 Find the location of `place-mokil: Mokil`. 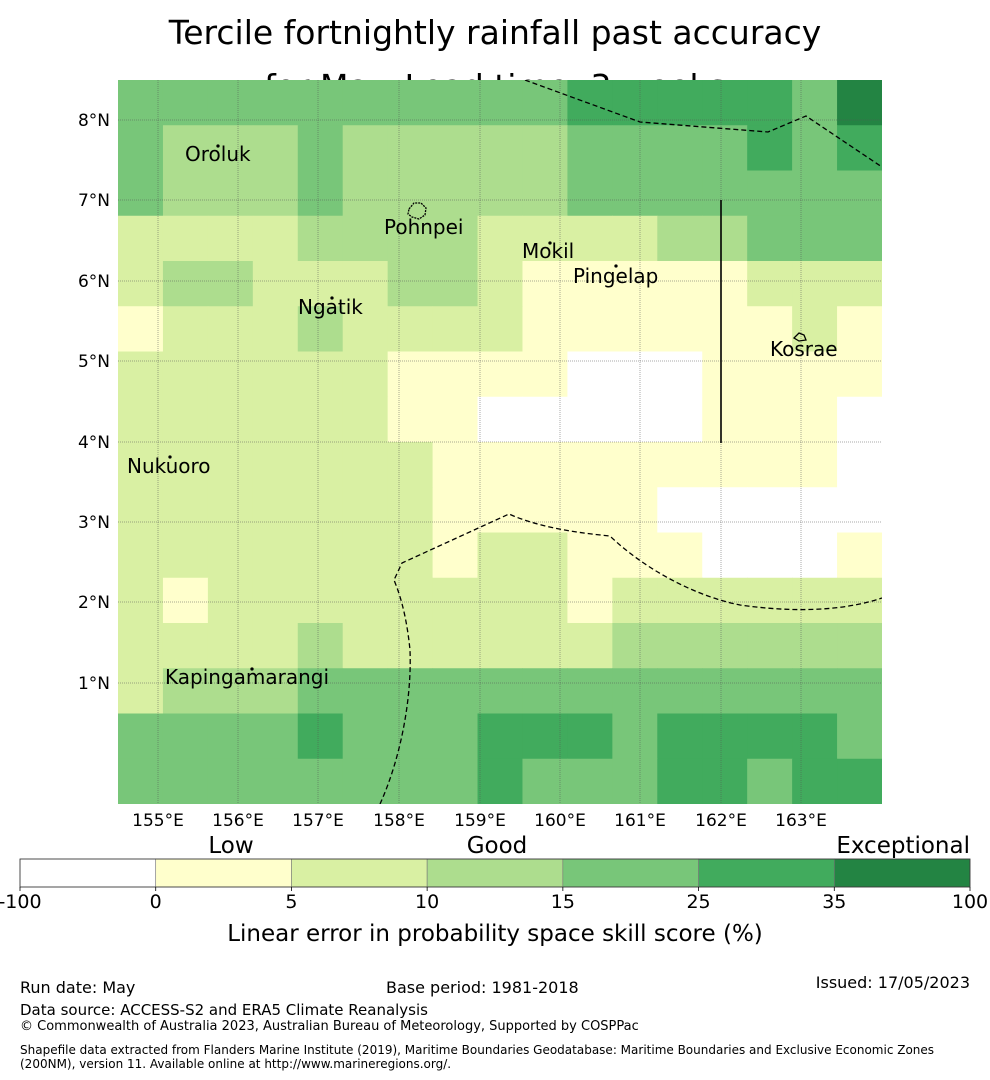

place-mokil: Mokil is located at coordinates (548, 251).